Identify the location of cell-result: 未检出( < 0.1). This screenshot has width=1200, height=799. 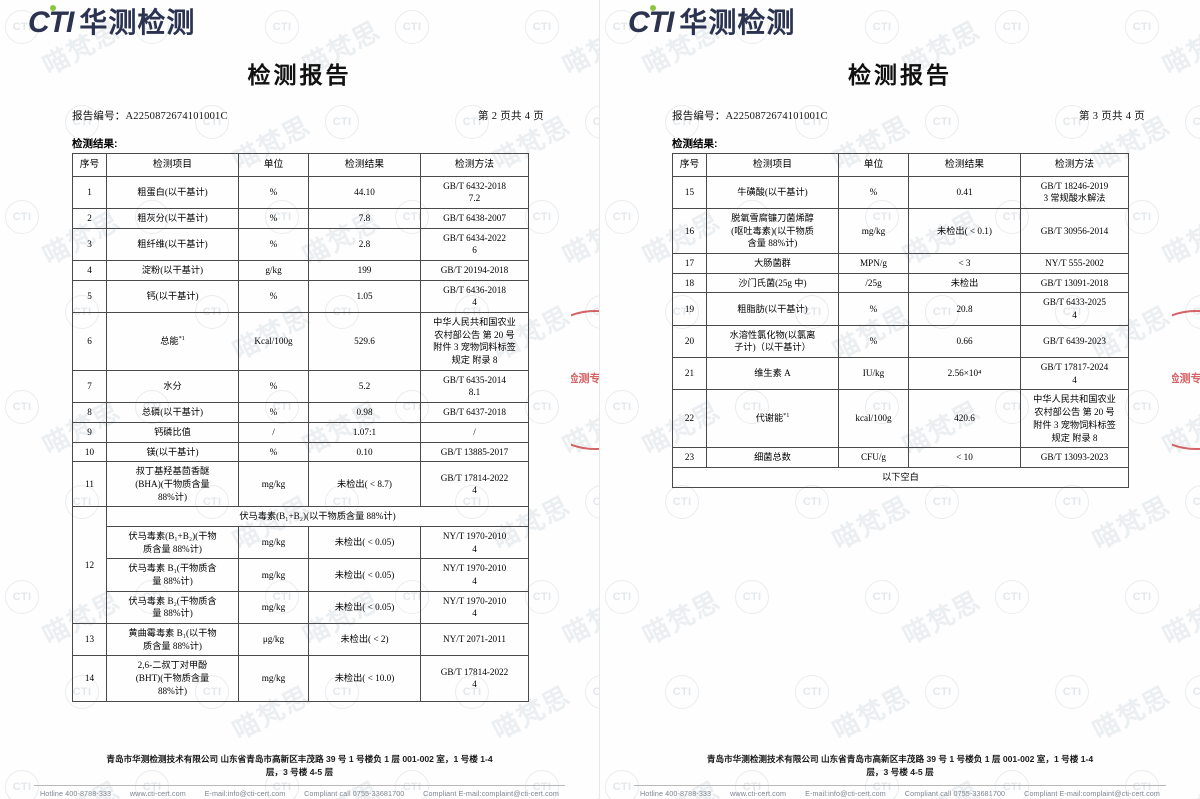
(964, 230).